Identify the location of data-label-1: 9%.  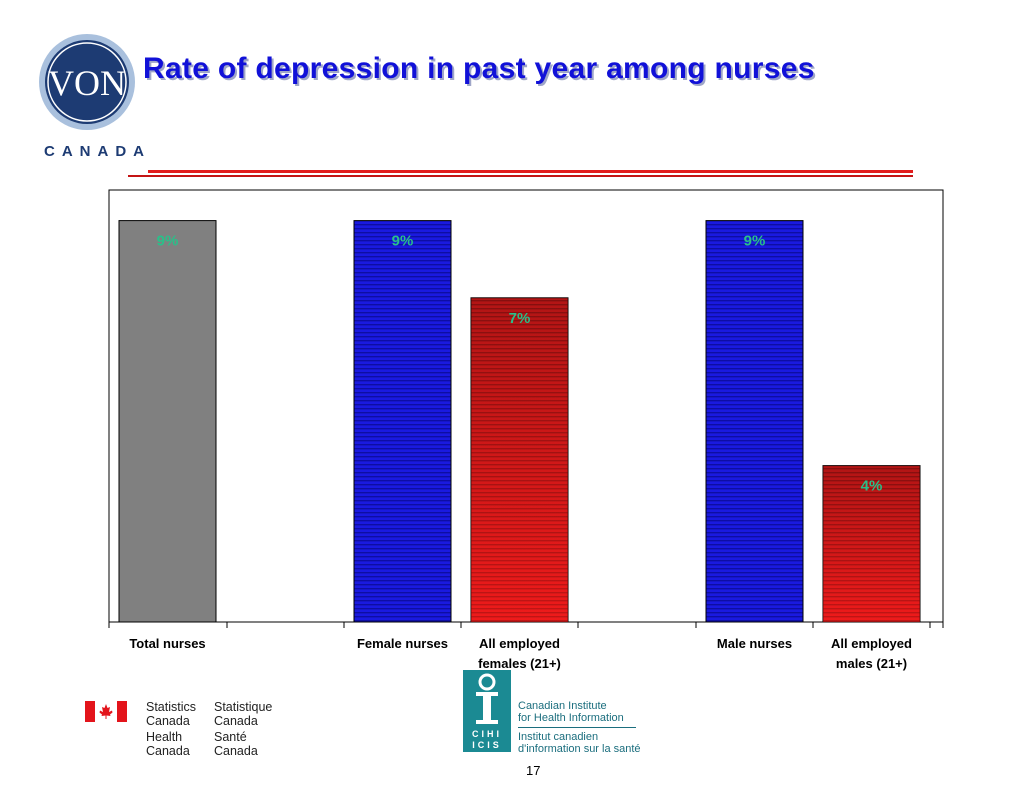
(168, 241).